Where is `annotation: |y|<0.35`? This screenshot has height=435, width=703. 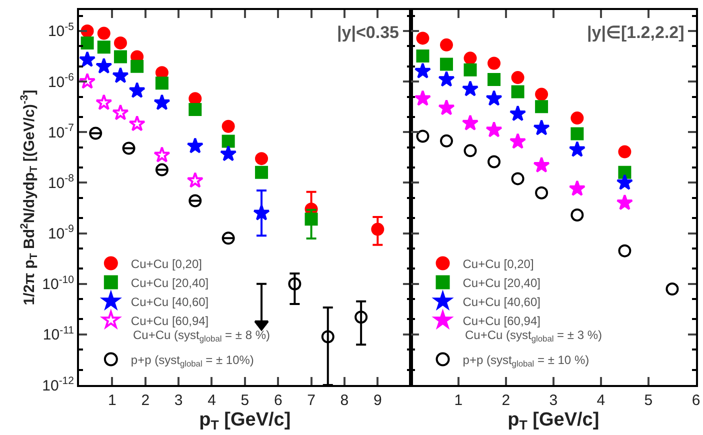
annotation: |y|<0.35 is located at coordinates (368, 32).